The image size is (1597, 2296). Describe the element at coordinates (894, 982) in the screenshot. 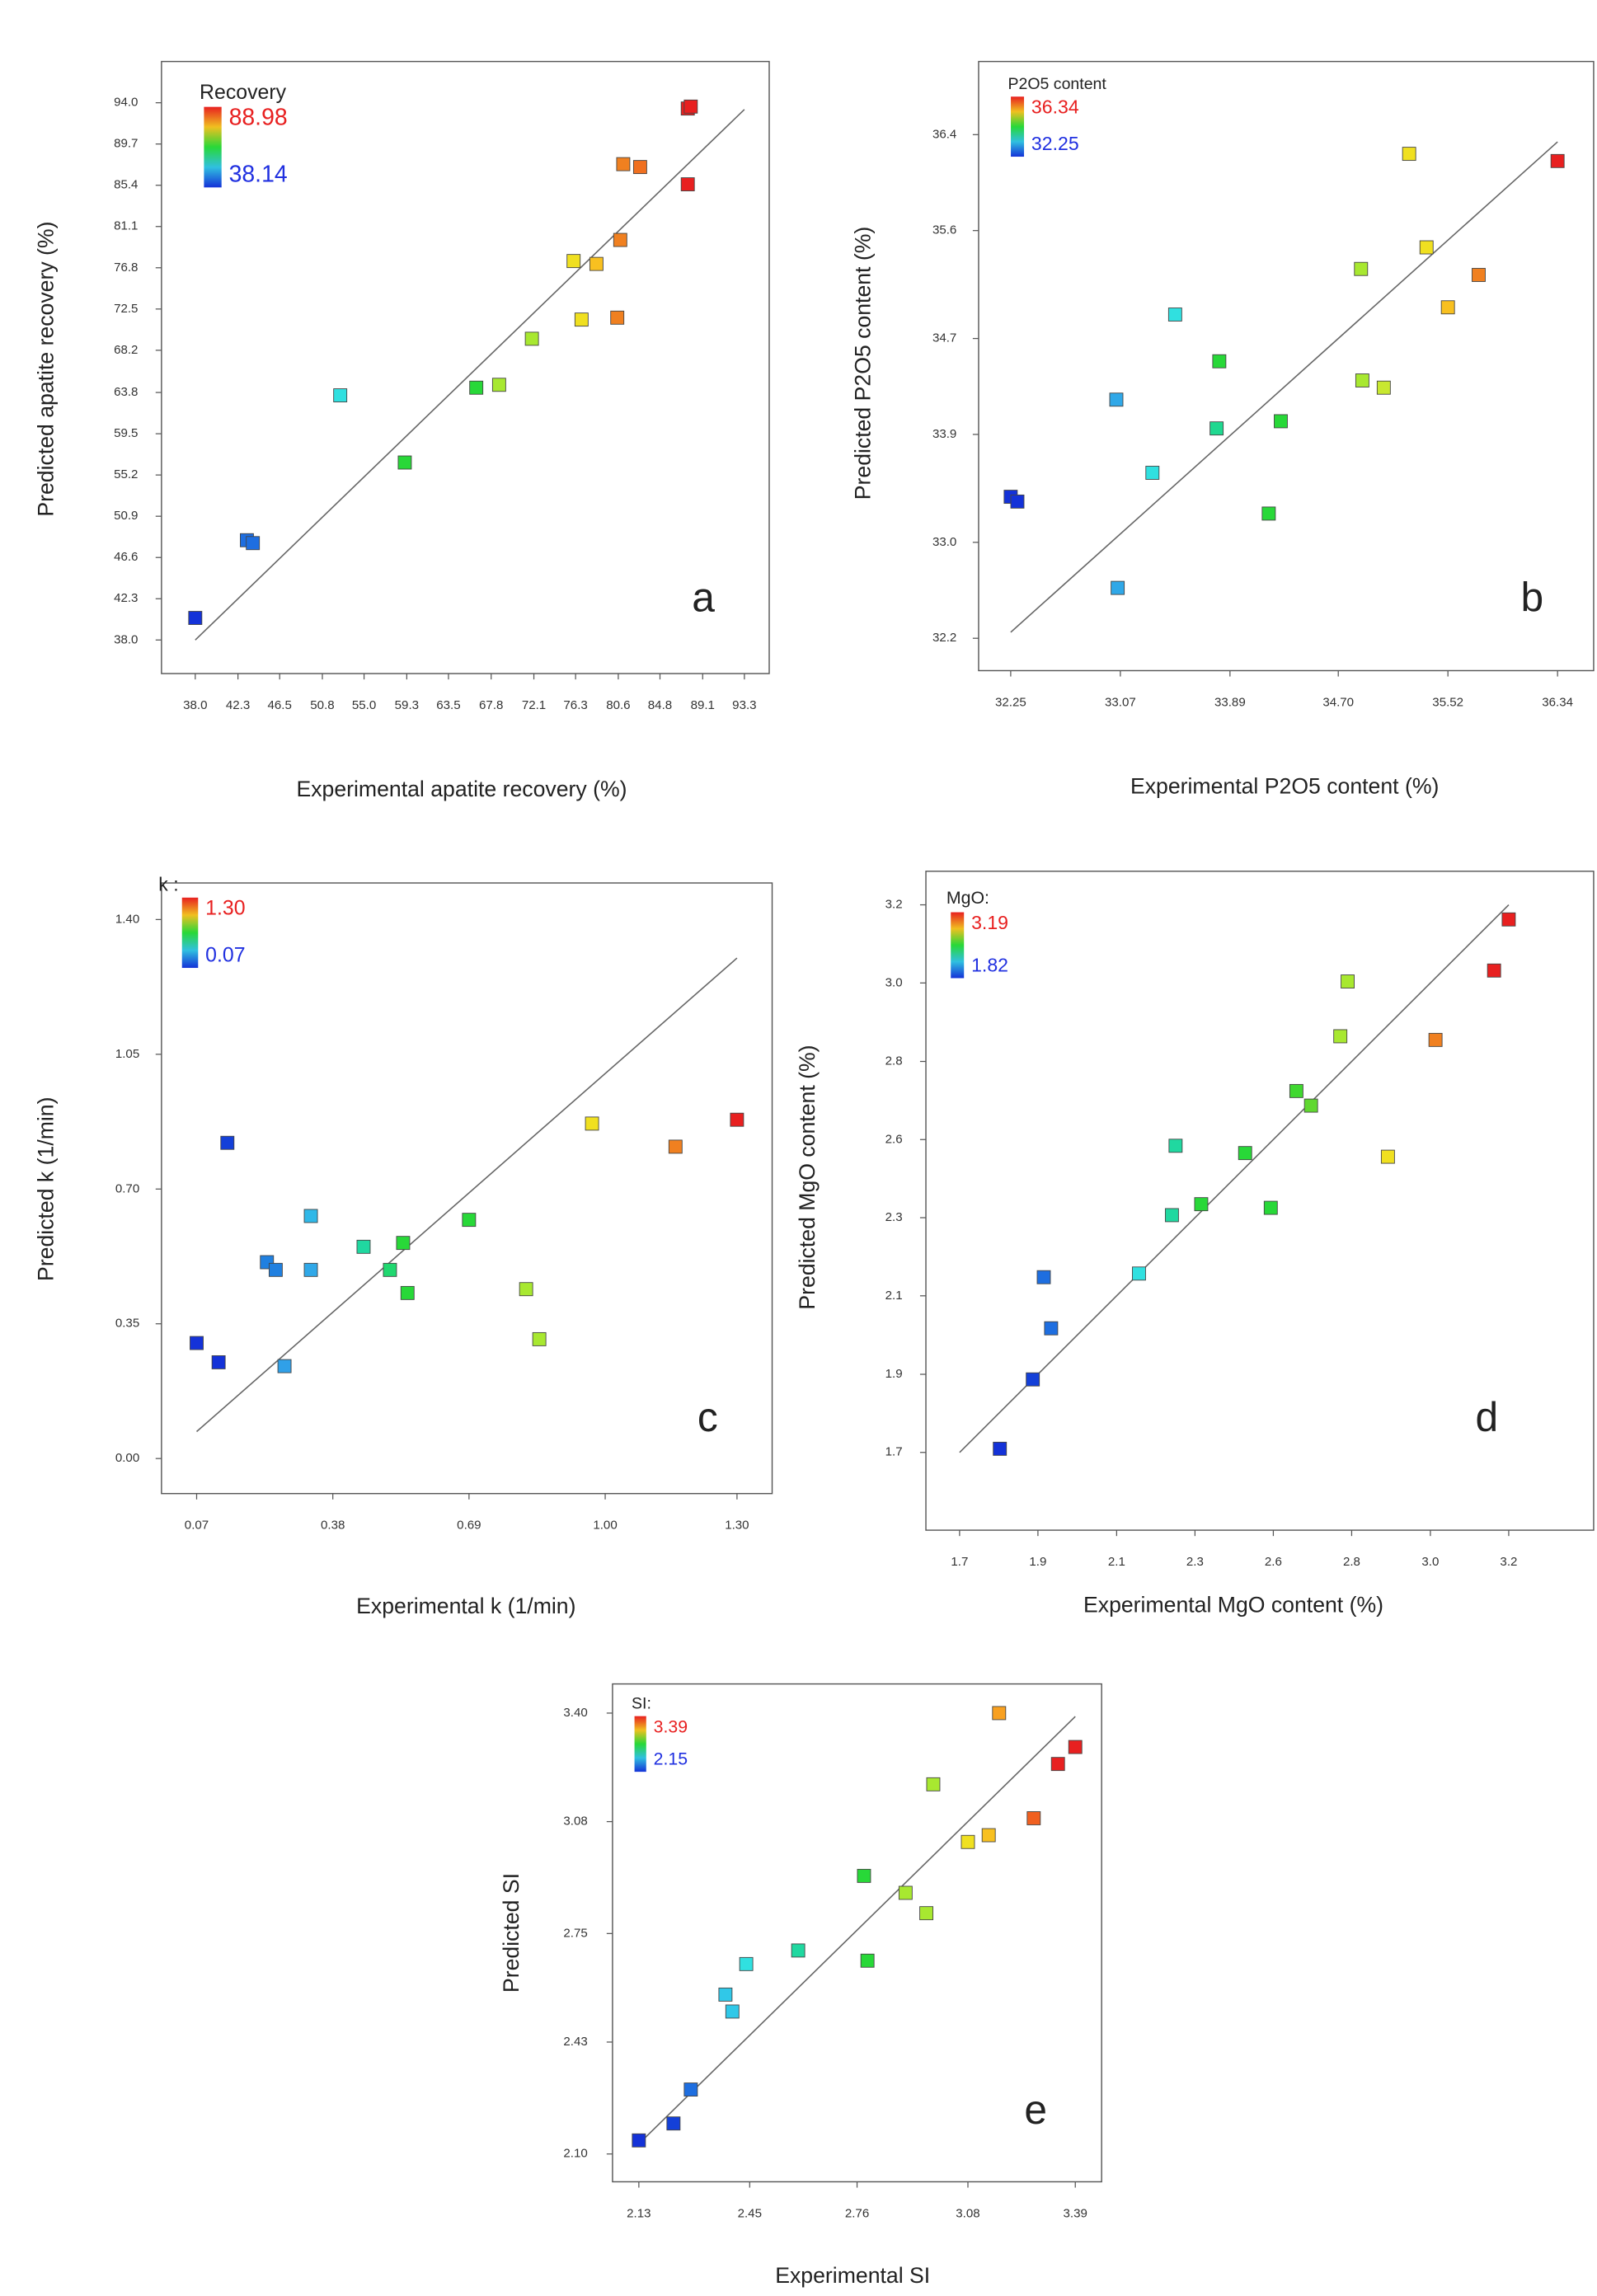

I see `y-tick-label: 3.0` at that location.